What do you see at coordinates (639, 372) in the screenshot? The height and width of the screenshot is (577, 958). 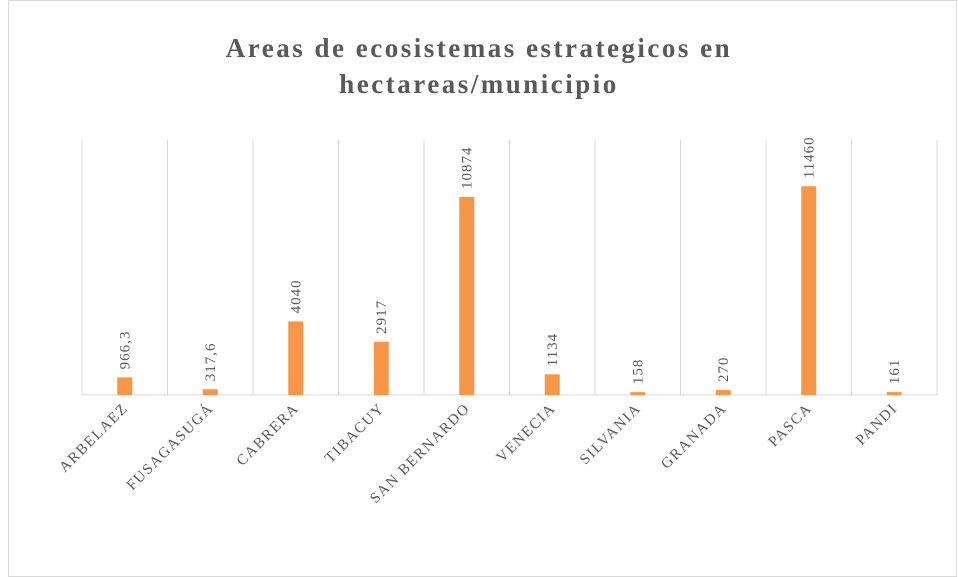 I see `data-label: 158` at bounding box center [639, 372].